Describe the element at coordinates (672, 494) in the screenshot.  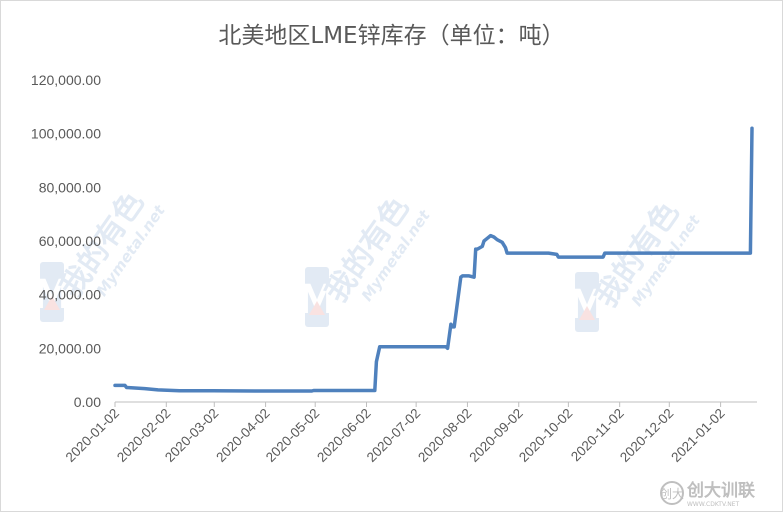
I see `corner-logo-glyph: 创大` at that location.